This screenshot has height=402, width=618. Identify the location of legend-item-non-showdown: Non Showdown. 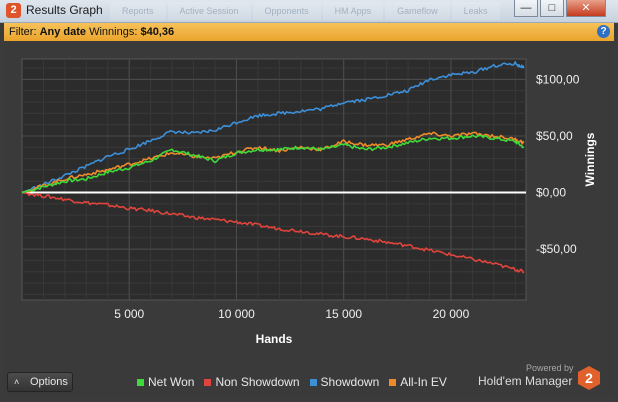
(252, 382).